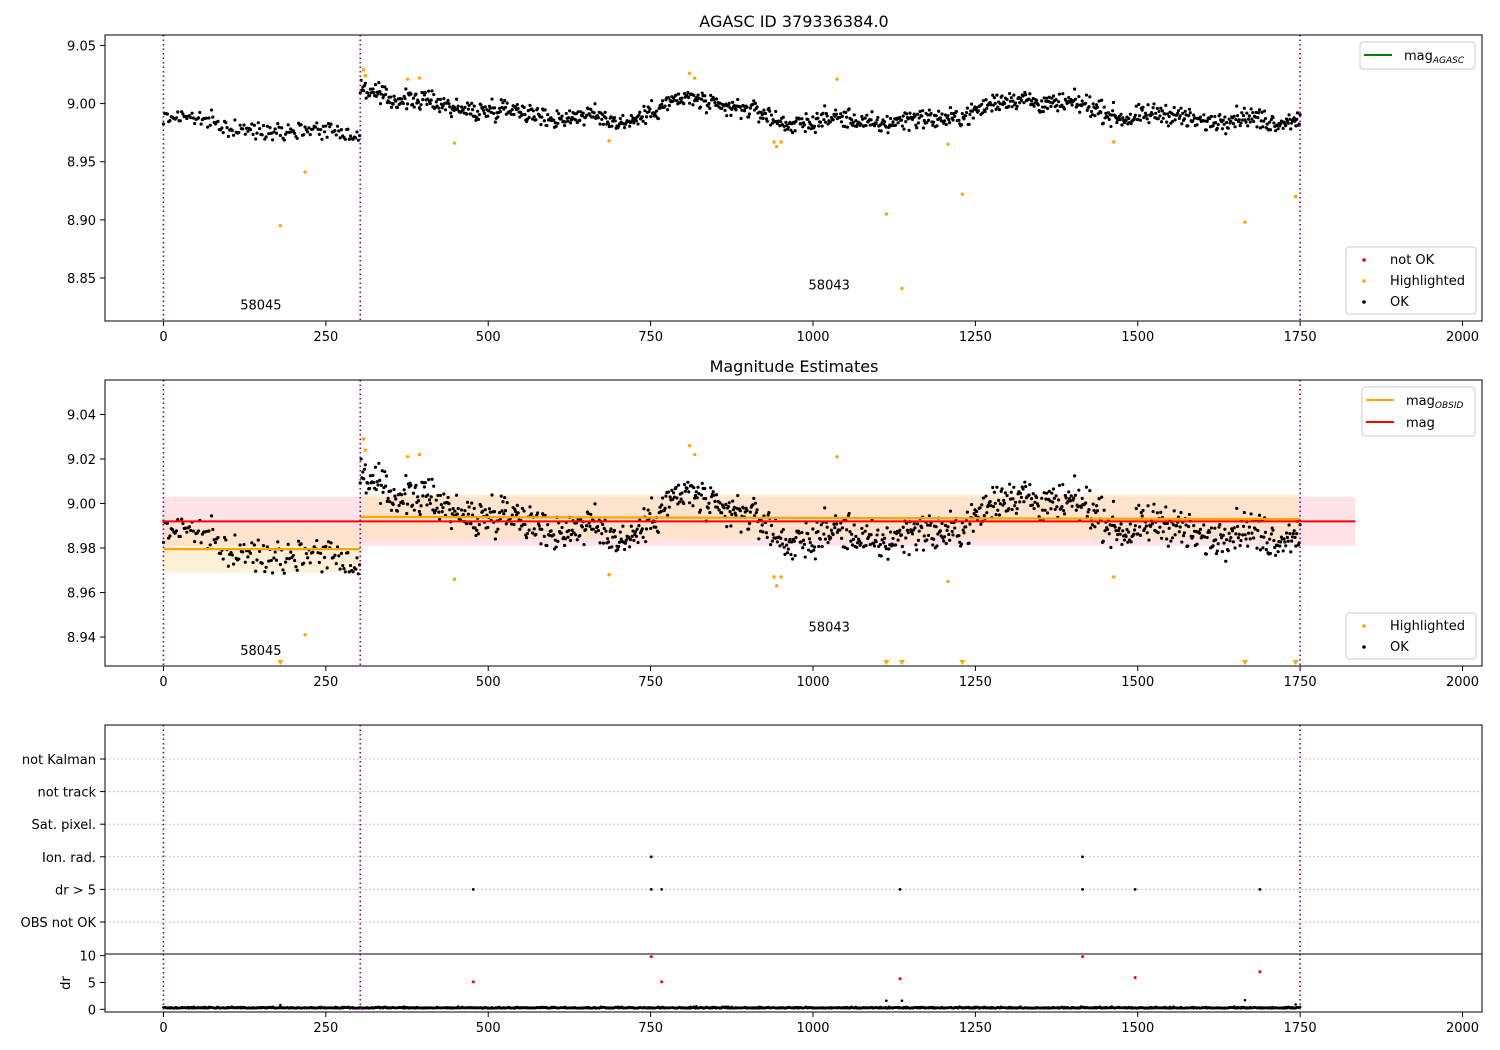 This screenshot has width=1500, height=1050. Describe the element at coordinates (325, 682) in the screenshot. I see `p2-x-tick-label: 250` at that location.